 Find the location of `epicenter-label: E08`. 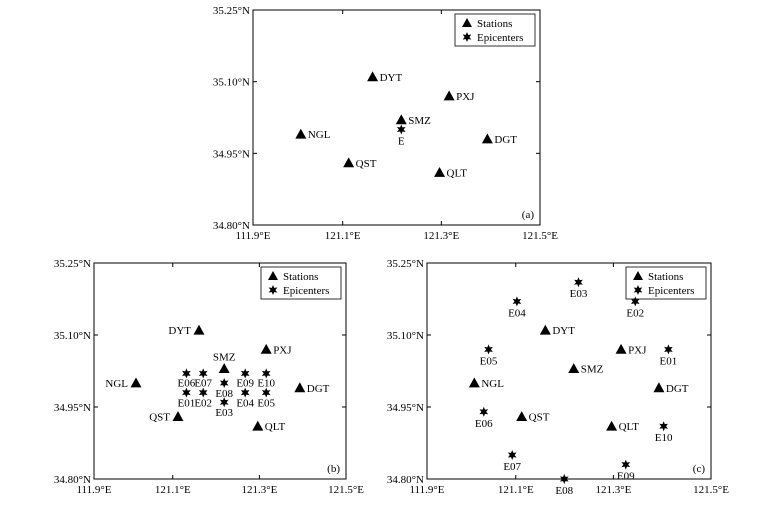

epicenter-label: E08 is located at coordinates (224, 394).